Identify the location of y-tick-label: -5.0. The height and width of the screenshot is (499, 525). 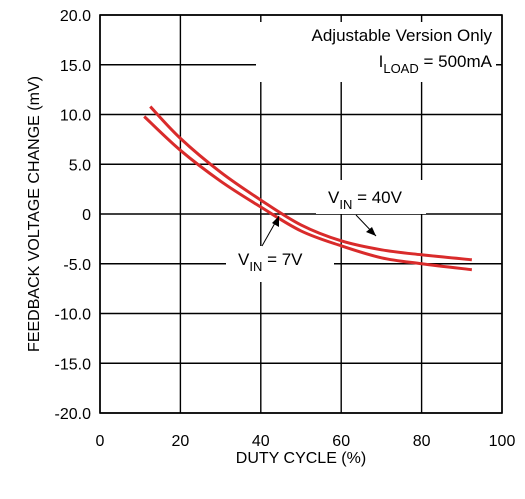
(77, 265).